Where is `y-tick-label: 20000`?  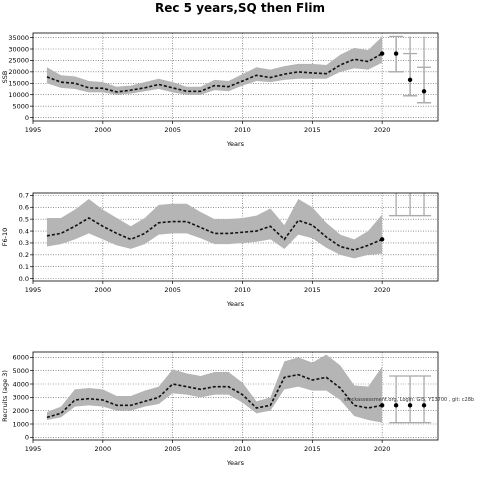
y-tick-label: 20000 is located at coordinates (18, 72).